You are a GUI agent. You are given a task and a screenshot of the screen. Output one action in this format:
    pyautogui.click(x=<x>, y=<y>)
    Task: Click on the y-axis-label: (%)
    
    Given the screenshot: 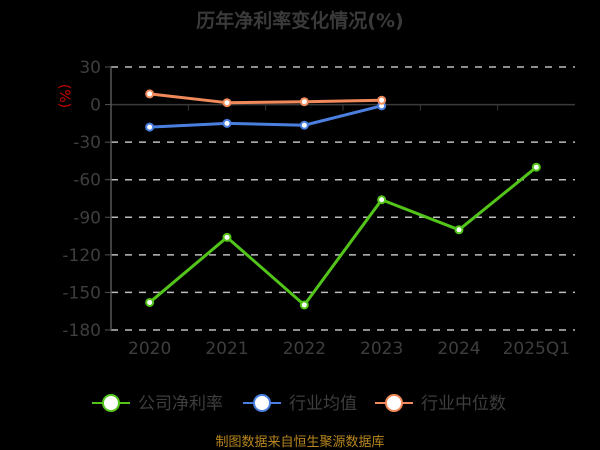 What is the action you would take?
    pyautogui.click(x=64, y=96)
    